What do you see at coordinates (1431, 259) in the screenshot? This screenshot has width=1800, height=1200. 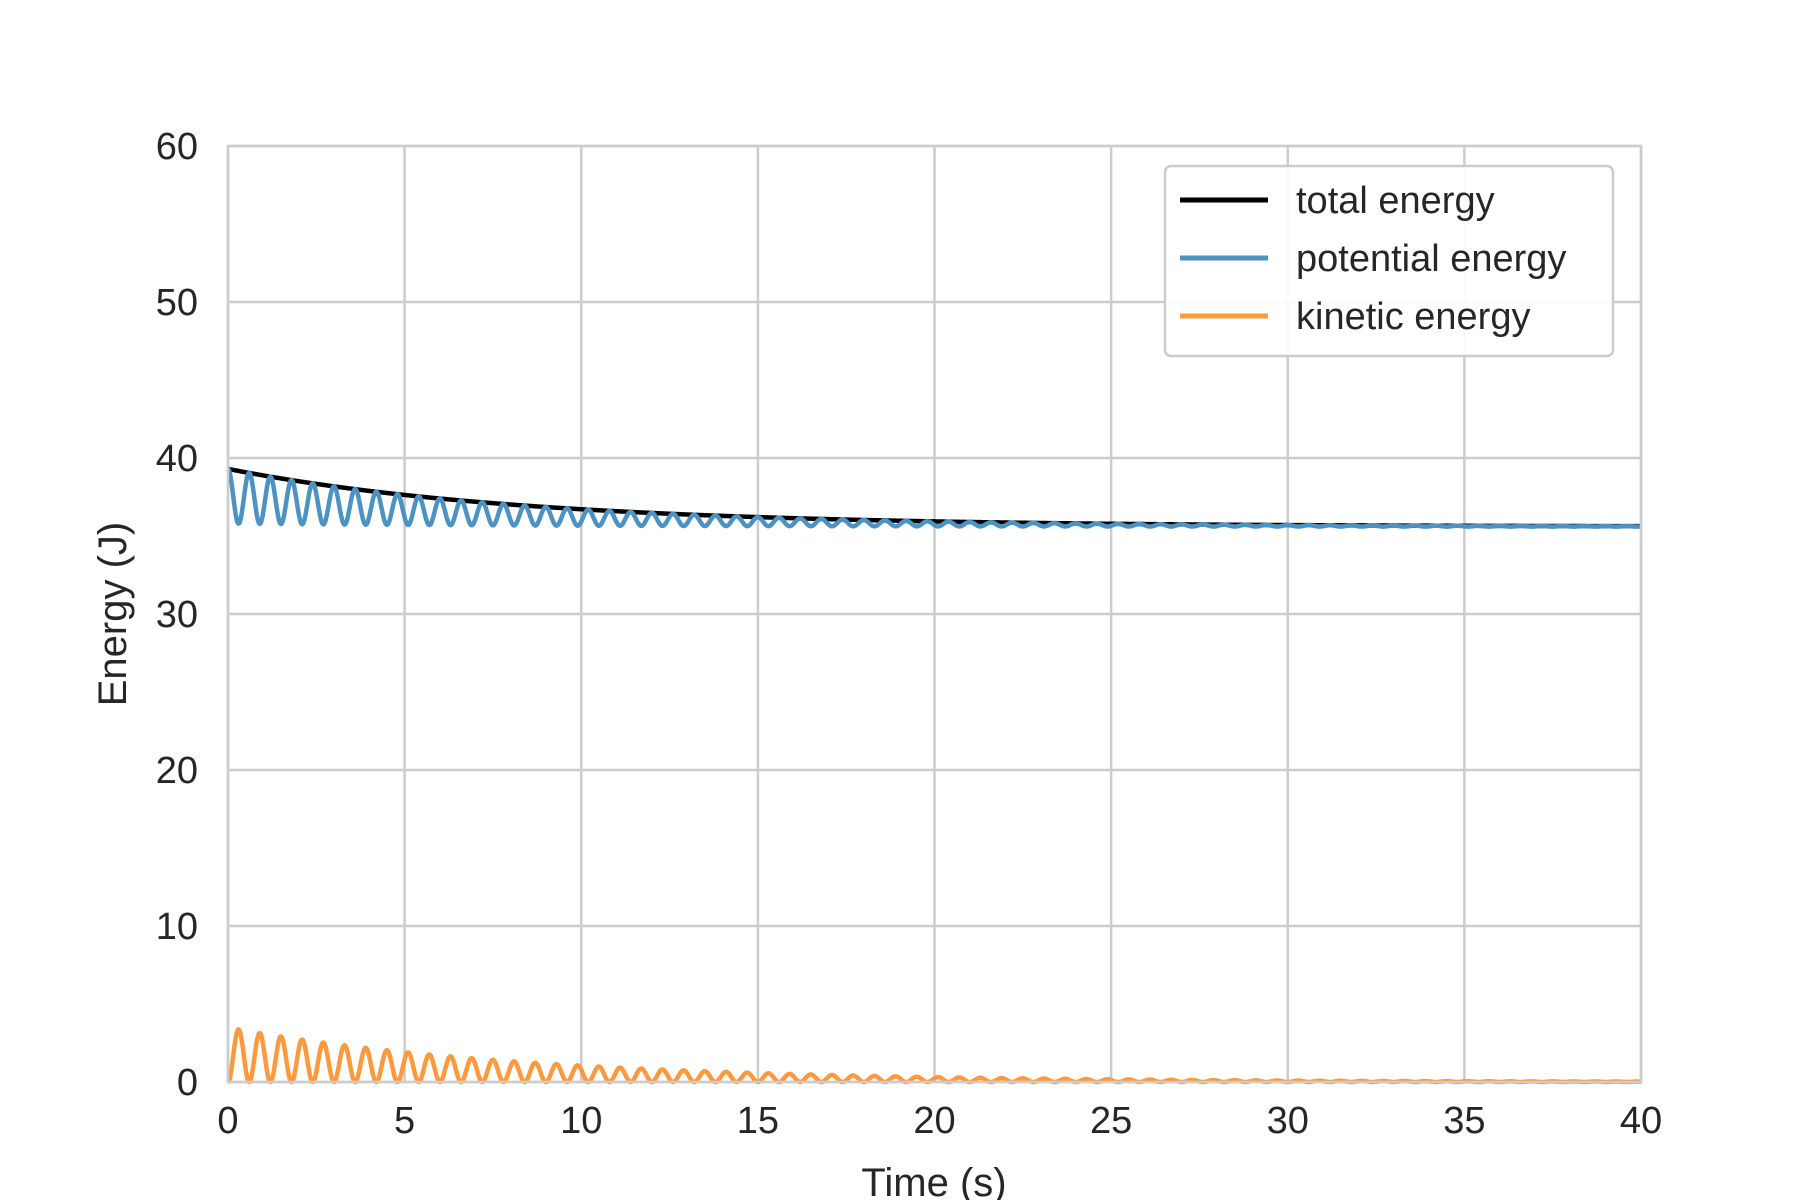 I see `legend-label: potential energy` at bounding box center [1431, 259].